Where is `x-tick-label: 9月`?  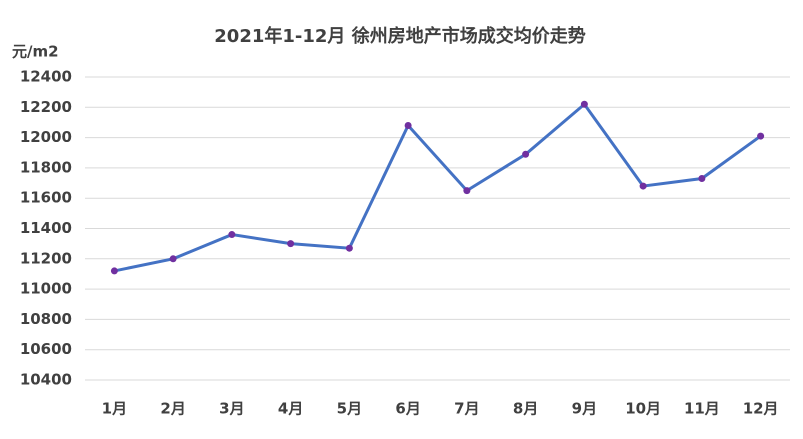
x-tick-label: 9月 is located at coordinates (584, 409).